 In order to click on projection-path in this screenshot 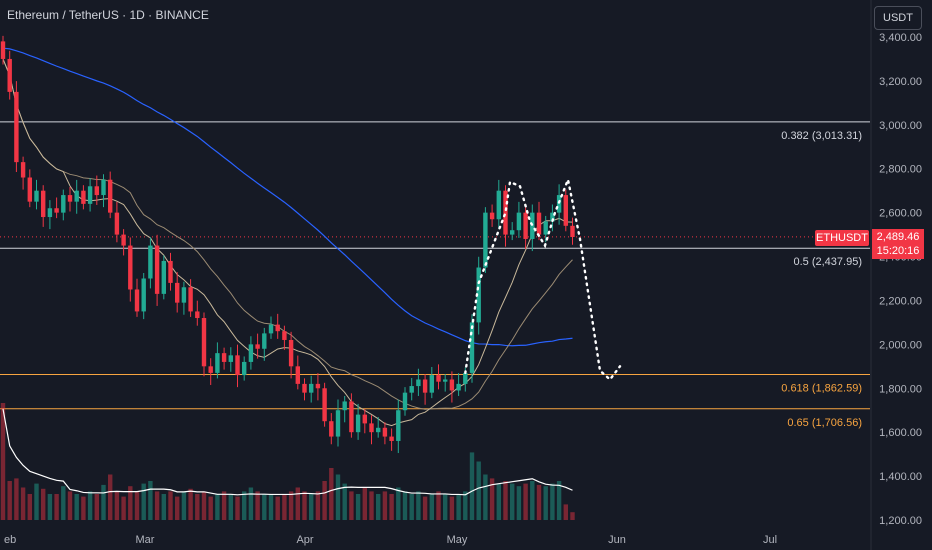, I will do `click(543, 278)`.